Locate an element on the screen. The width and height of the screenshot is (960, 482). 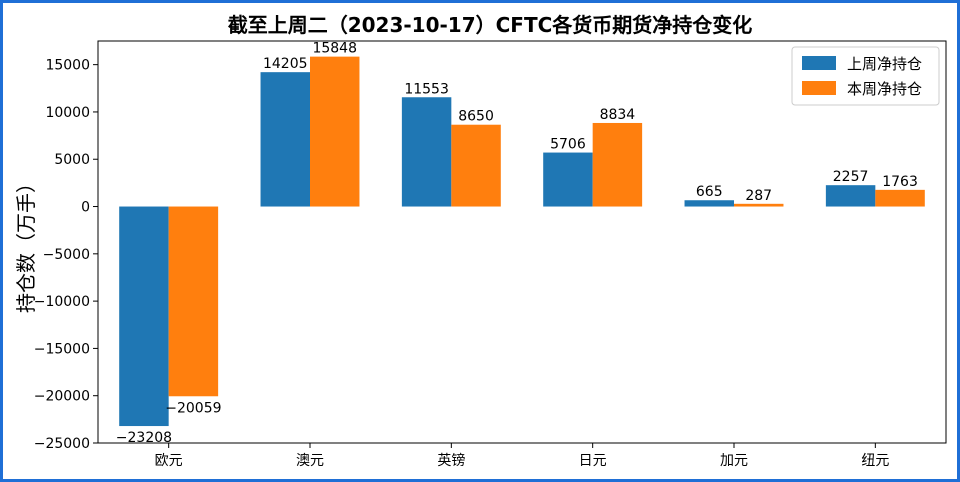
y-tick-label: 10000 is located at coordinates (67, 113).